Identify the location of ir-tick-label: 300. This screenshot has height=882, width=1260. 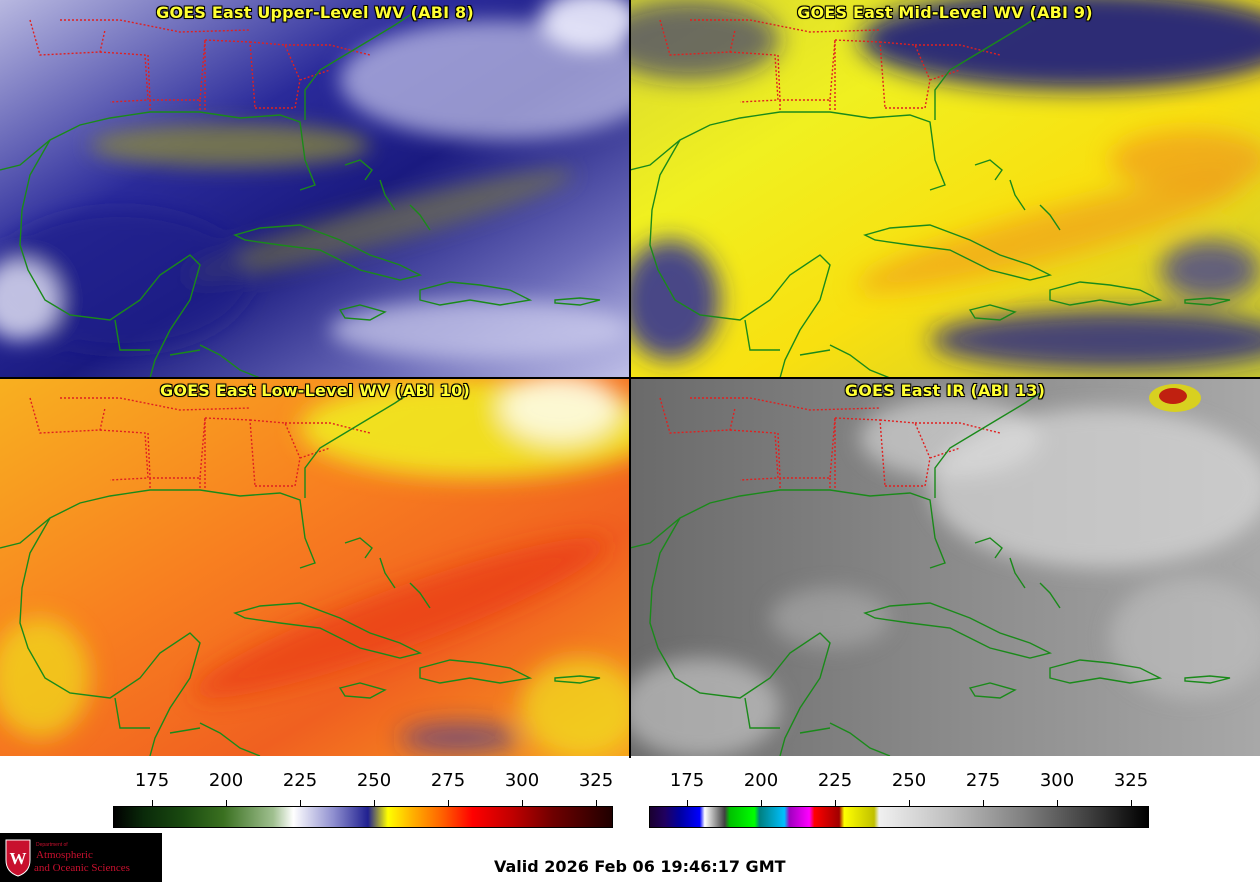
(1057, 780).